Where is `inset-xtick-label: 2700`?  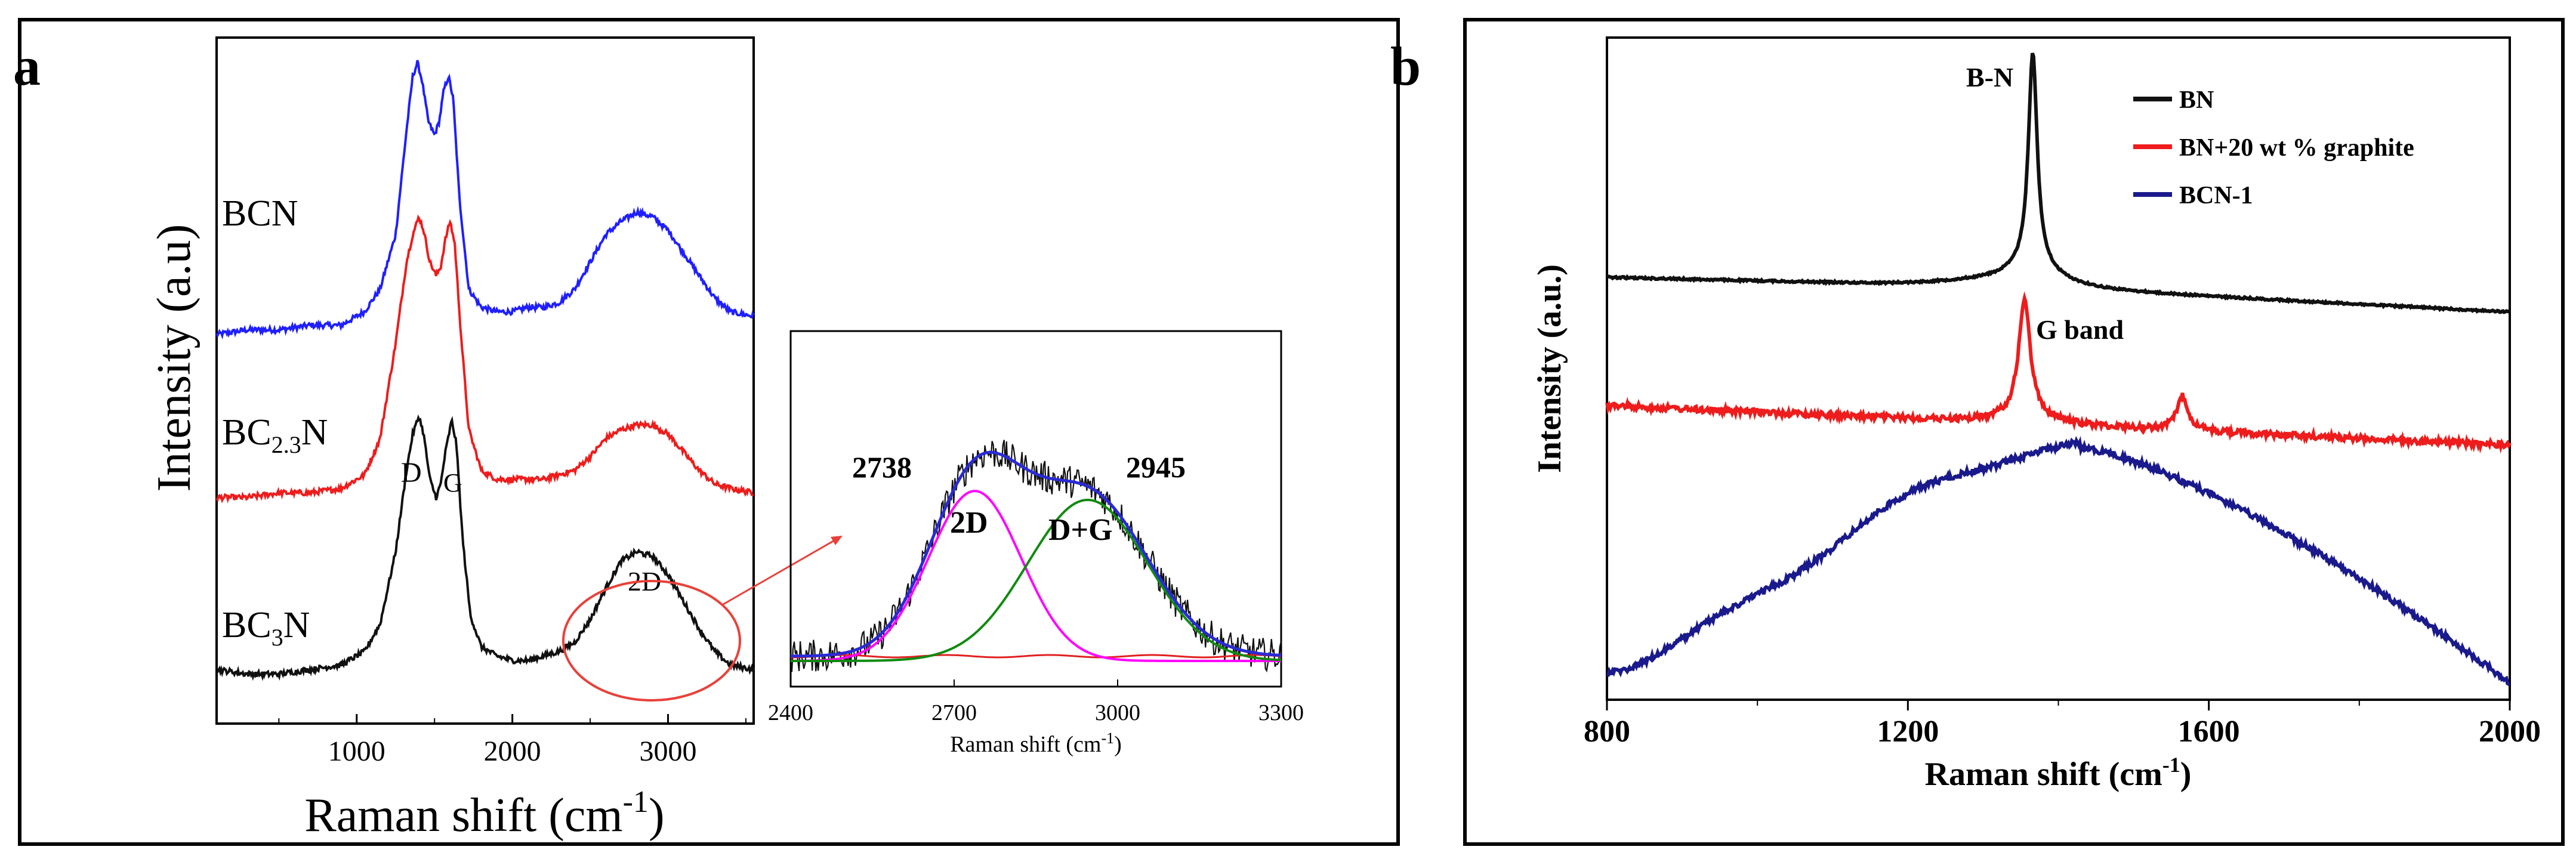
inset-xtick-label: 2700 is located at coordinates (954, 712).